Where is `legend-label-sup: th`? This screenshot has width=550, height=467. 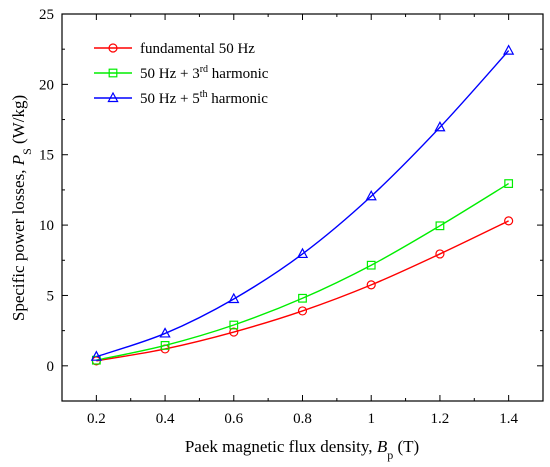
legend-label-sup: th is located at coordinates (204, 94).